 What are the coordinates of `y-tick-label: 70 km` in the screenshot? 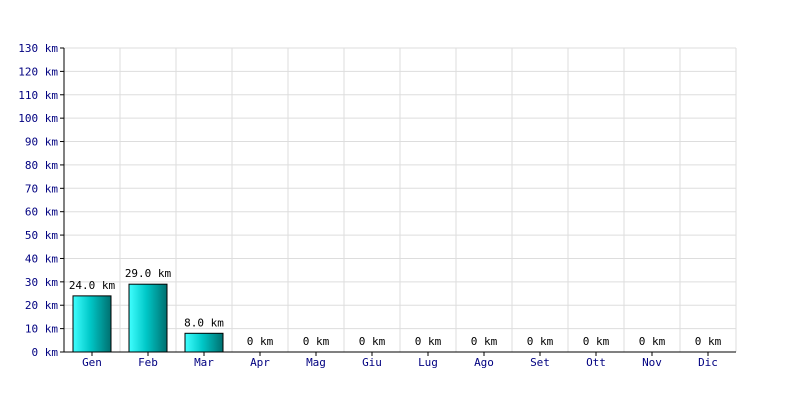 It's located at (41, 188).